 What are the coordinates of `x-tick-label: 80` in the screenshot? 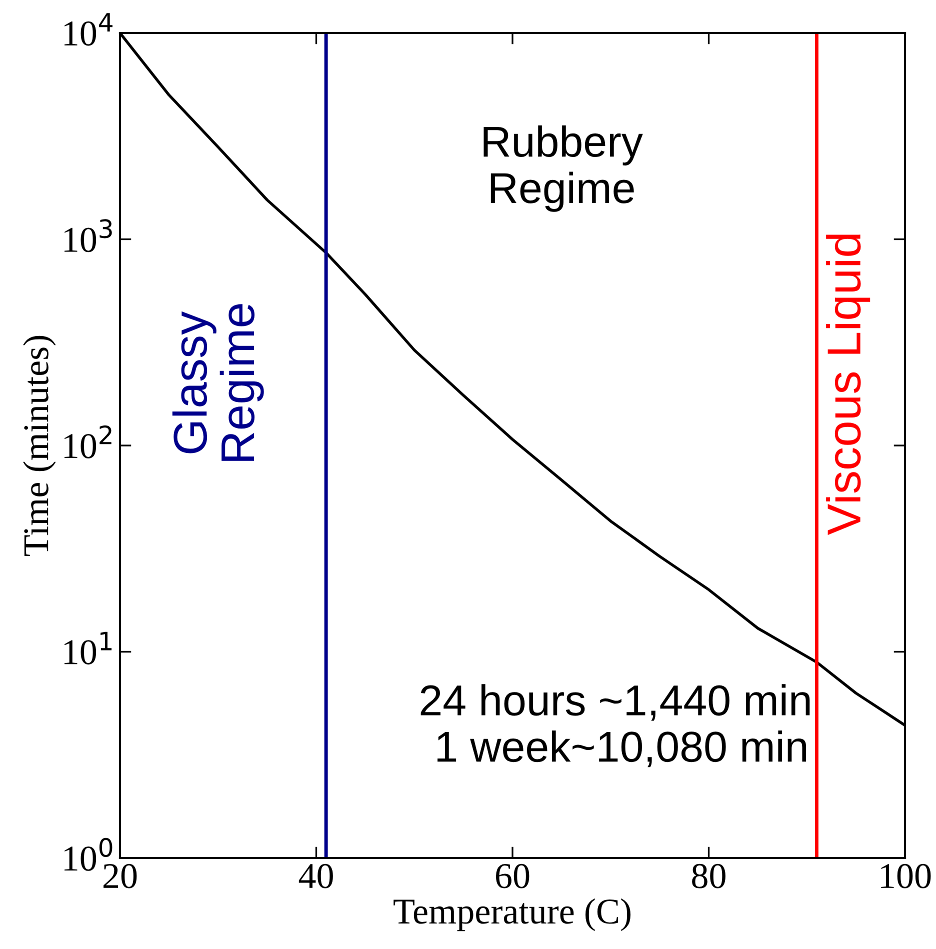 It's located at (709, 876).